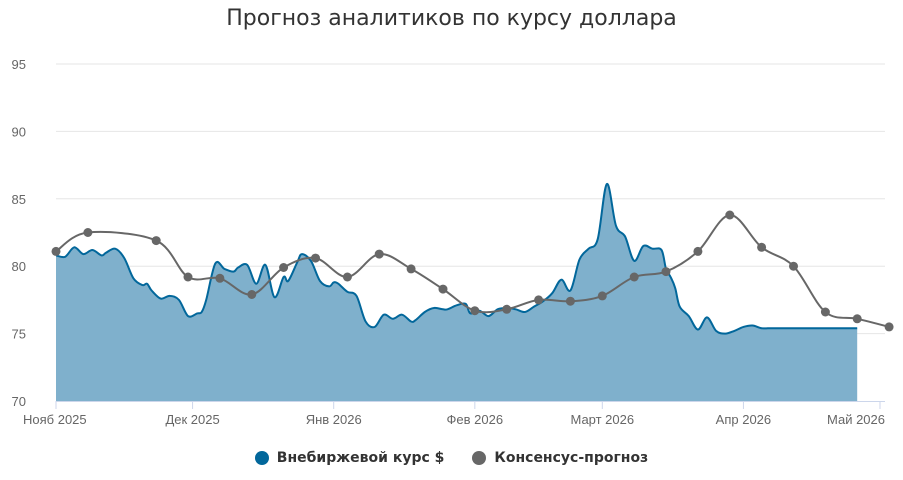 This screenshot has width=903, height=480. I want to click on legend-item-series-0: Внебиржевой курс $, so click(349, 458).